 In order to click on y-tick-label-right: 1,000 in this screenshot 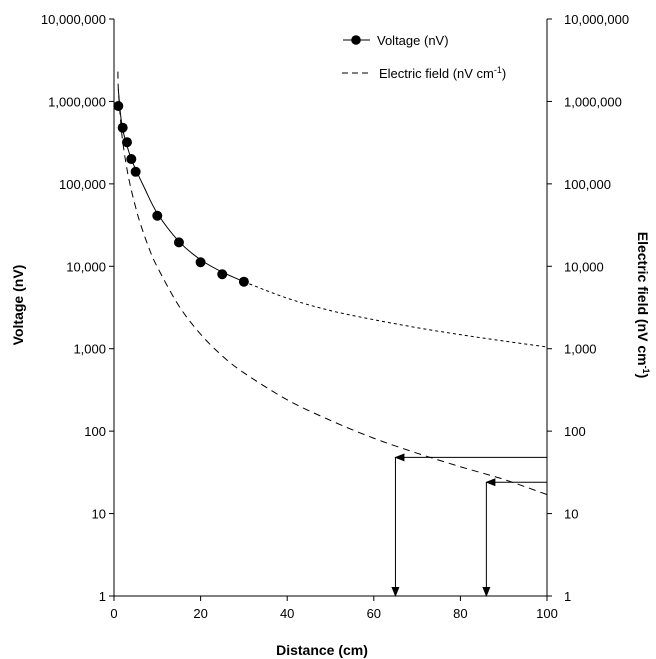, I will do `click(580, 349)`.